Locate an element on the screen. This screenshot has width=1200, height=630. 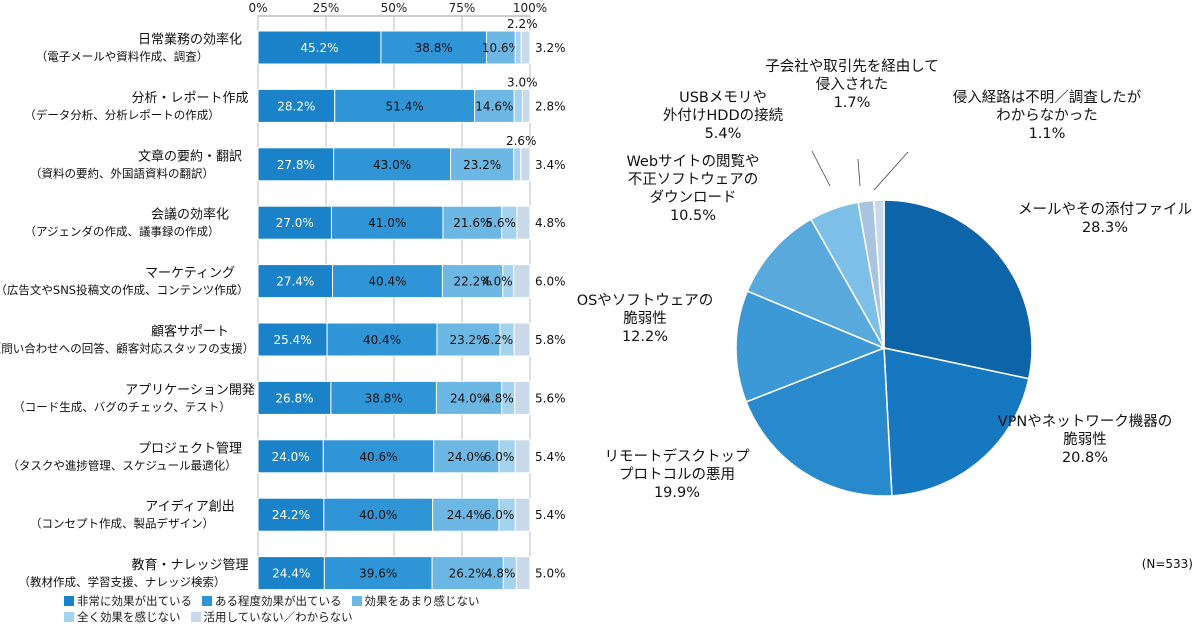
x-tick-label: 0% is located at coordinates (257, 8).